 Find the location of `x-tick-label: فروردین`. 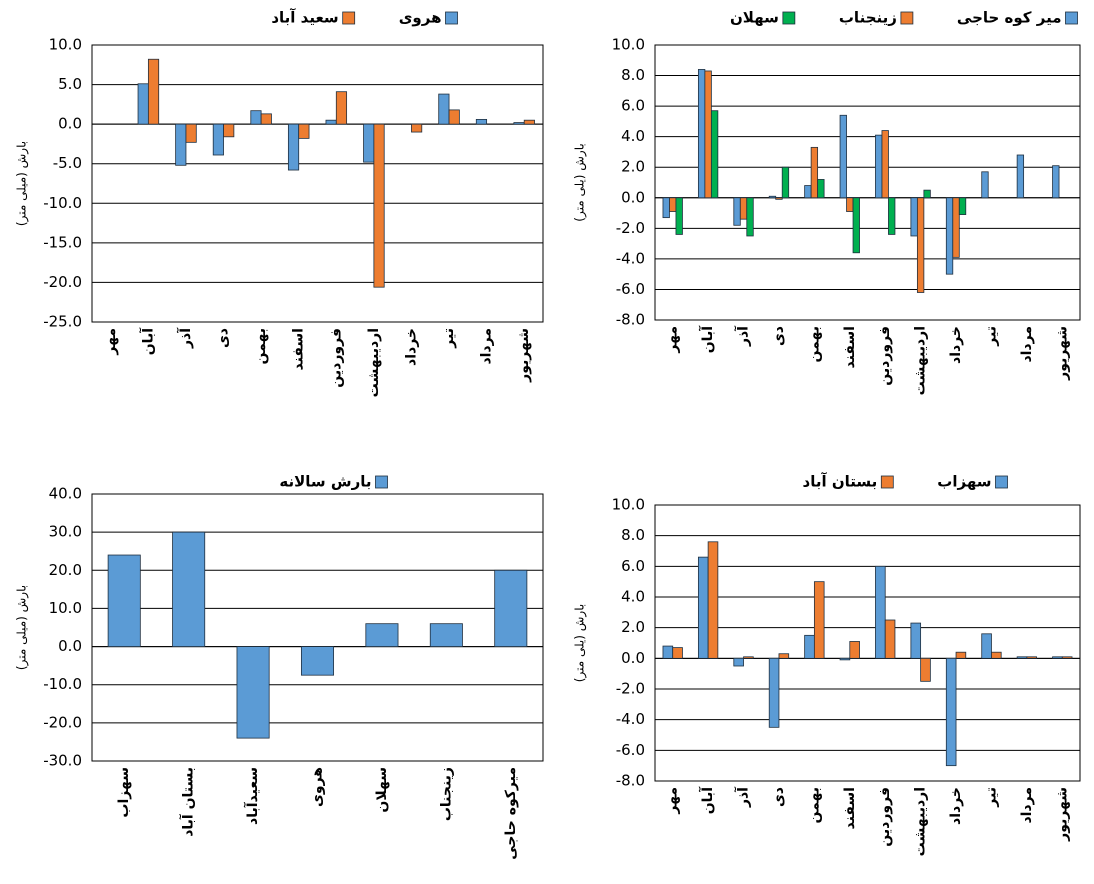

x-tick-label: فروردین is located at coordinates (885, 817).